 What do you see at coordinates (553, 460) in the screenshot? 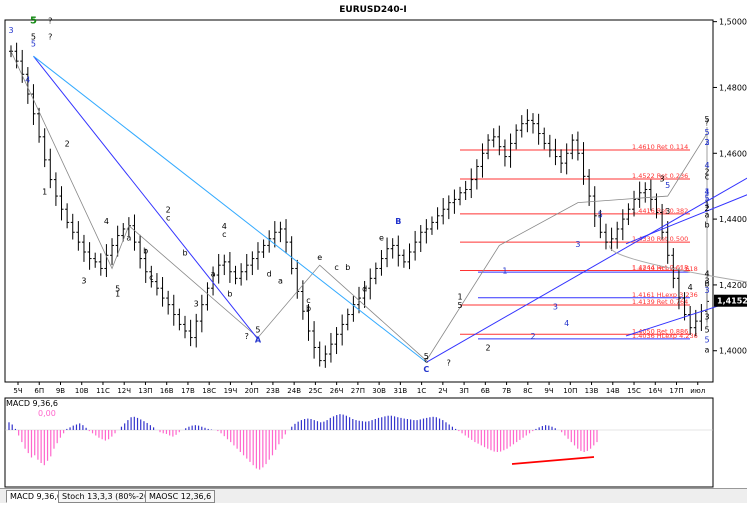
I see `divergence-line` at bounding box center [553, 460].